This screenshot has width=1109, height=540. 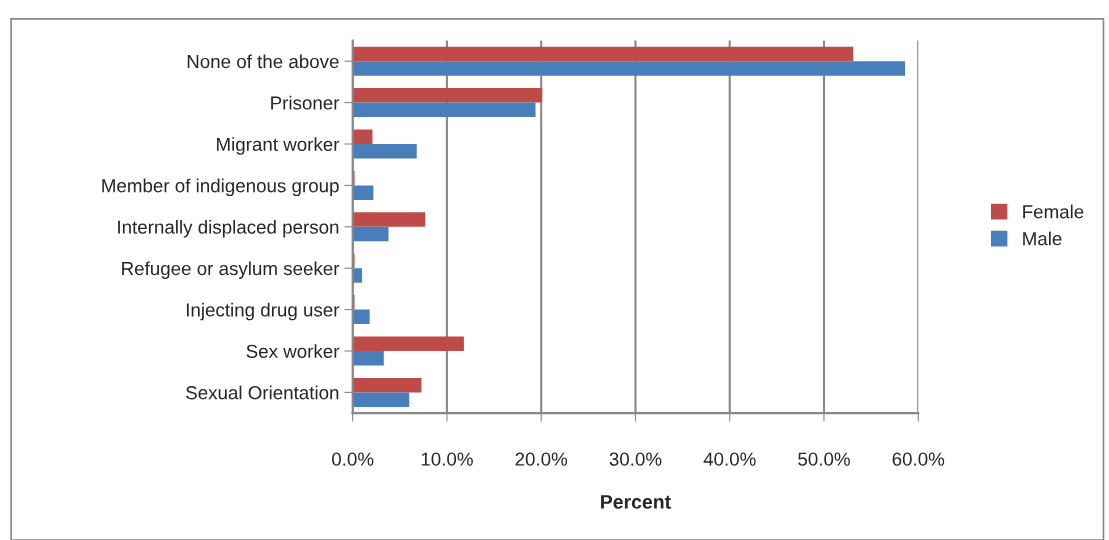 I want to click on x-tick-label: 60.0%, so click(x=918, y=459).